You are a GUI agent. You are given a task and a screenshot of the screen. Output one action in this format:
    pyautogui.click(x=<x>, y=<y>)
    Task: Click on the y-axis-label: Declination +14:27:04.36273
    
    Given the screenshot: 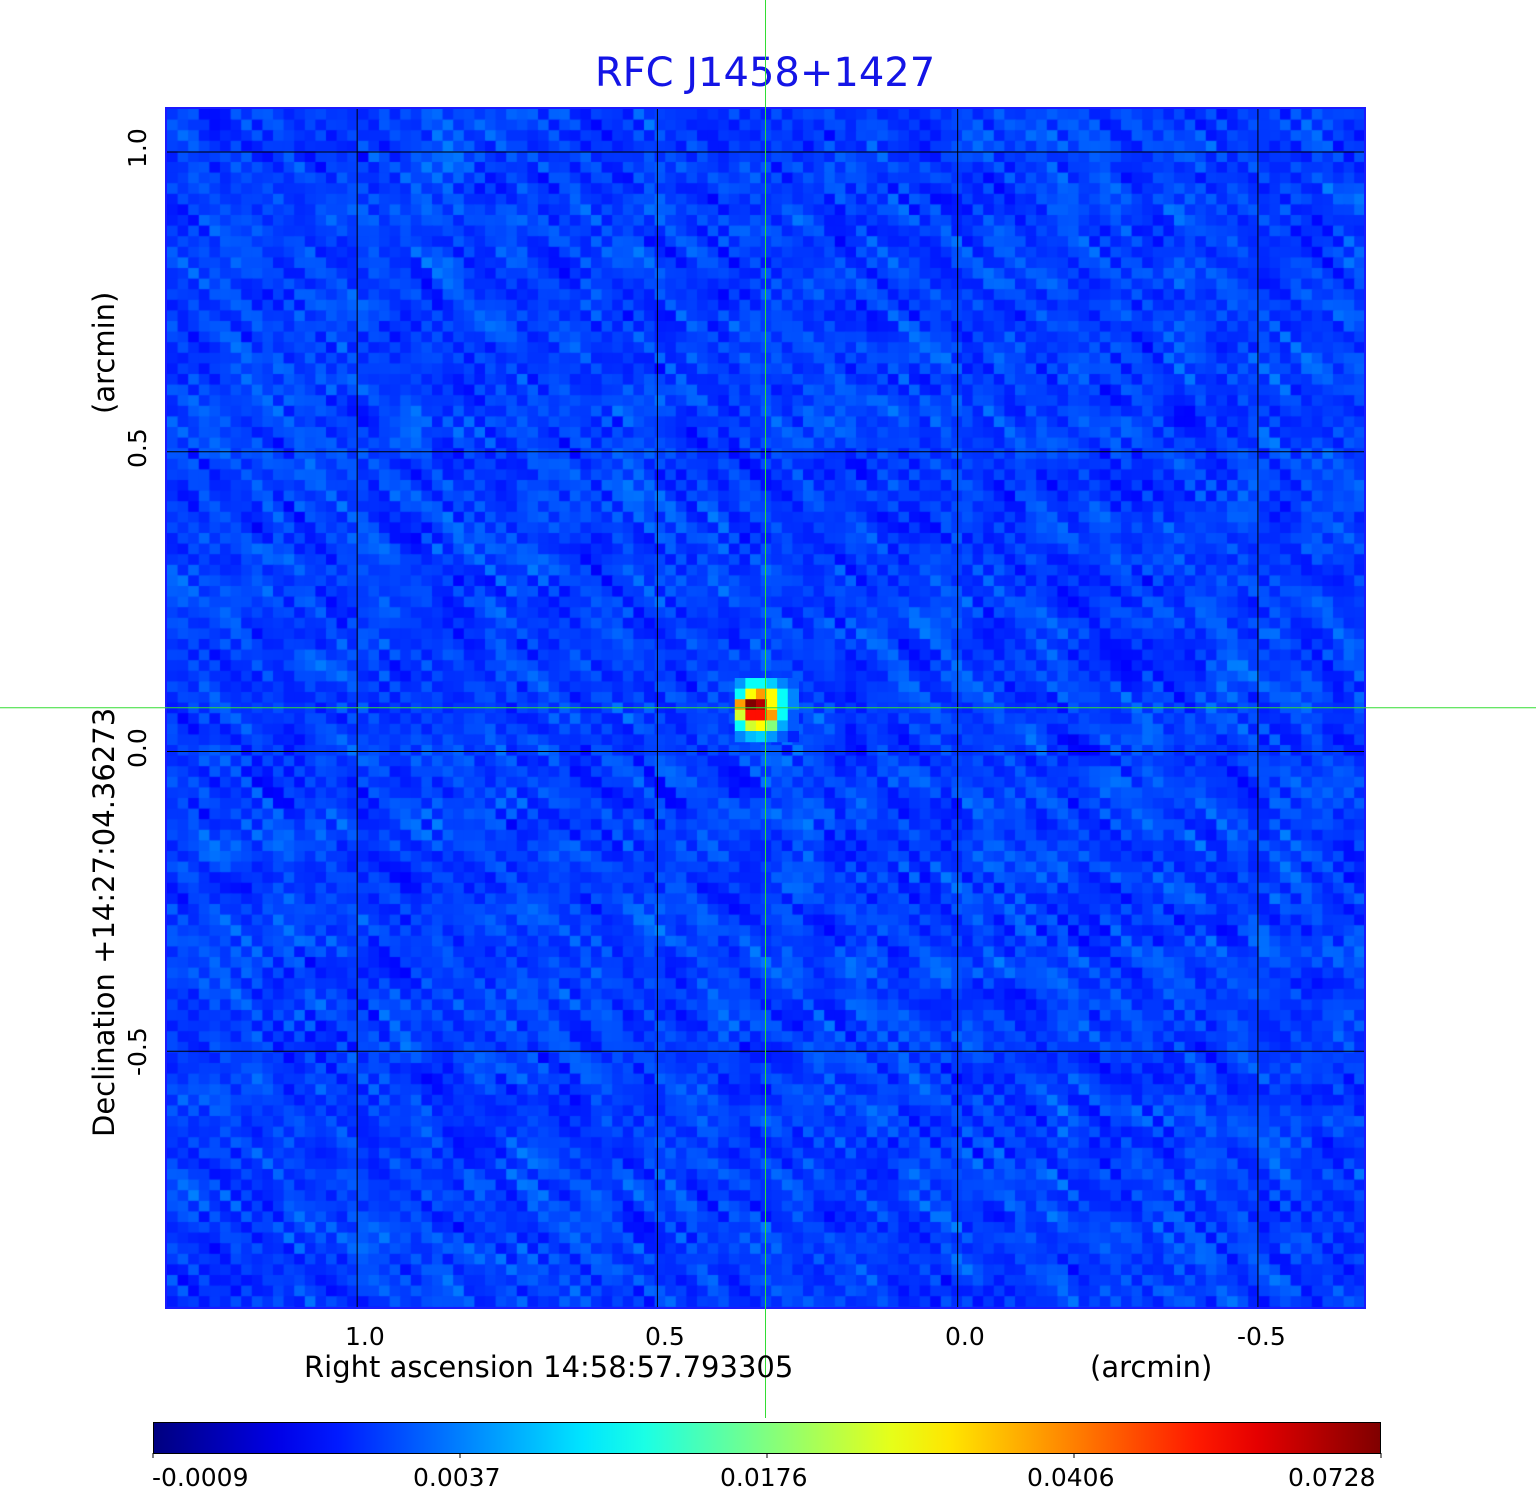 What is the action you would take?
    pyautogui.click(x=104, y=922)
    